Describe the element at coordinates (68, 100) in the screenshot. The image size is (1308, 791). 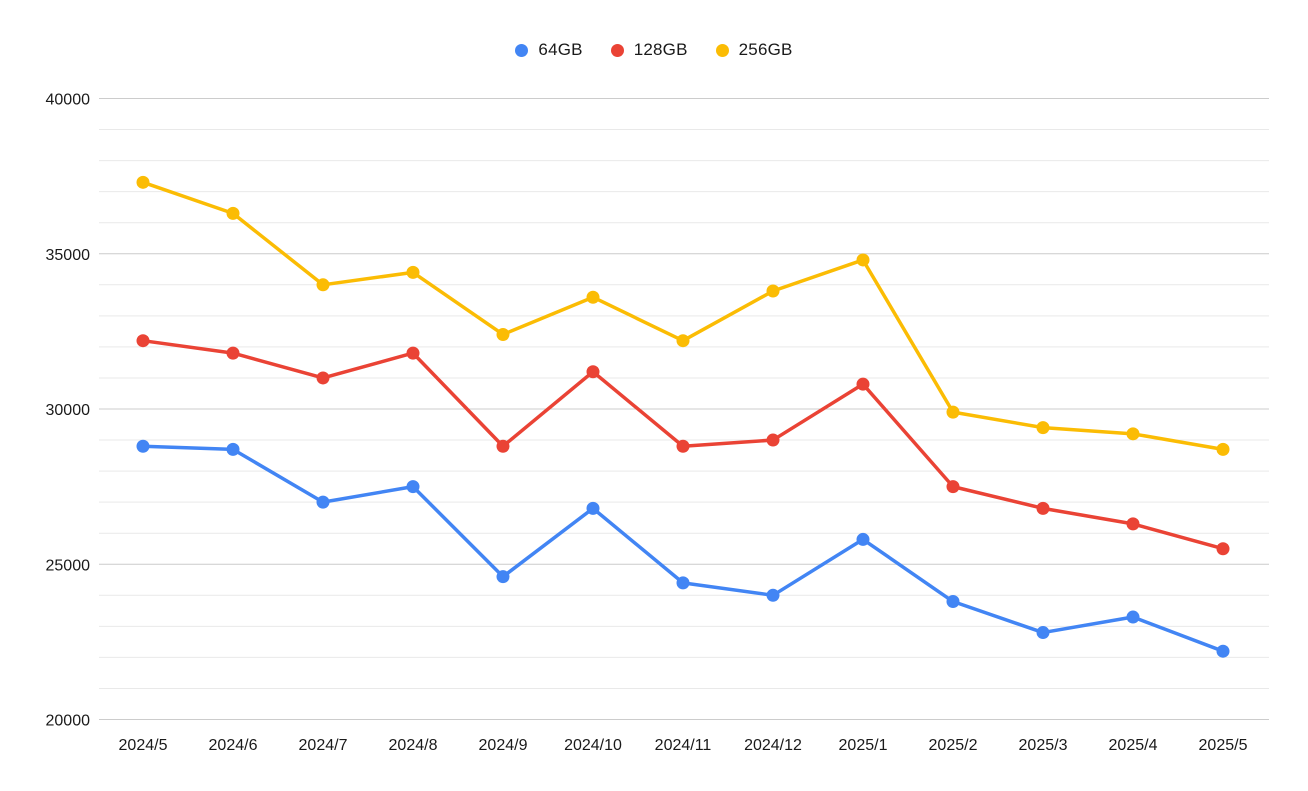
I see `y-axis-tick-label: 40000` at that location.